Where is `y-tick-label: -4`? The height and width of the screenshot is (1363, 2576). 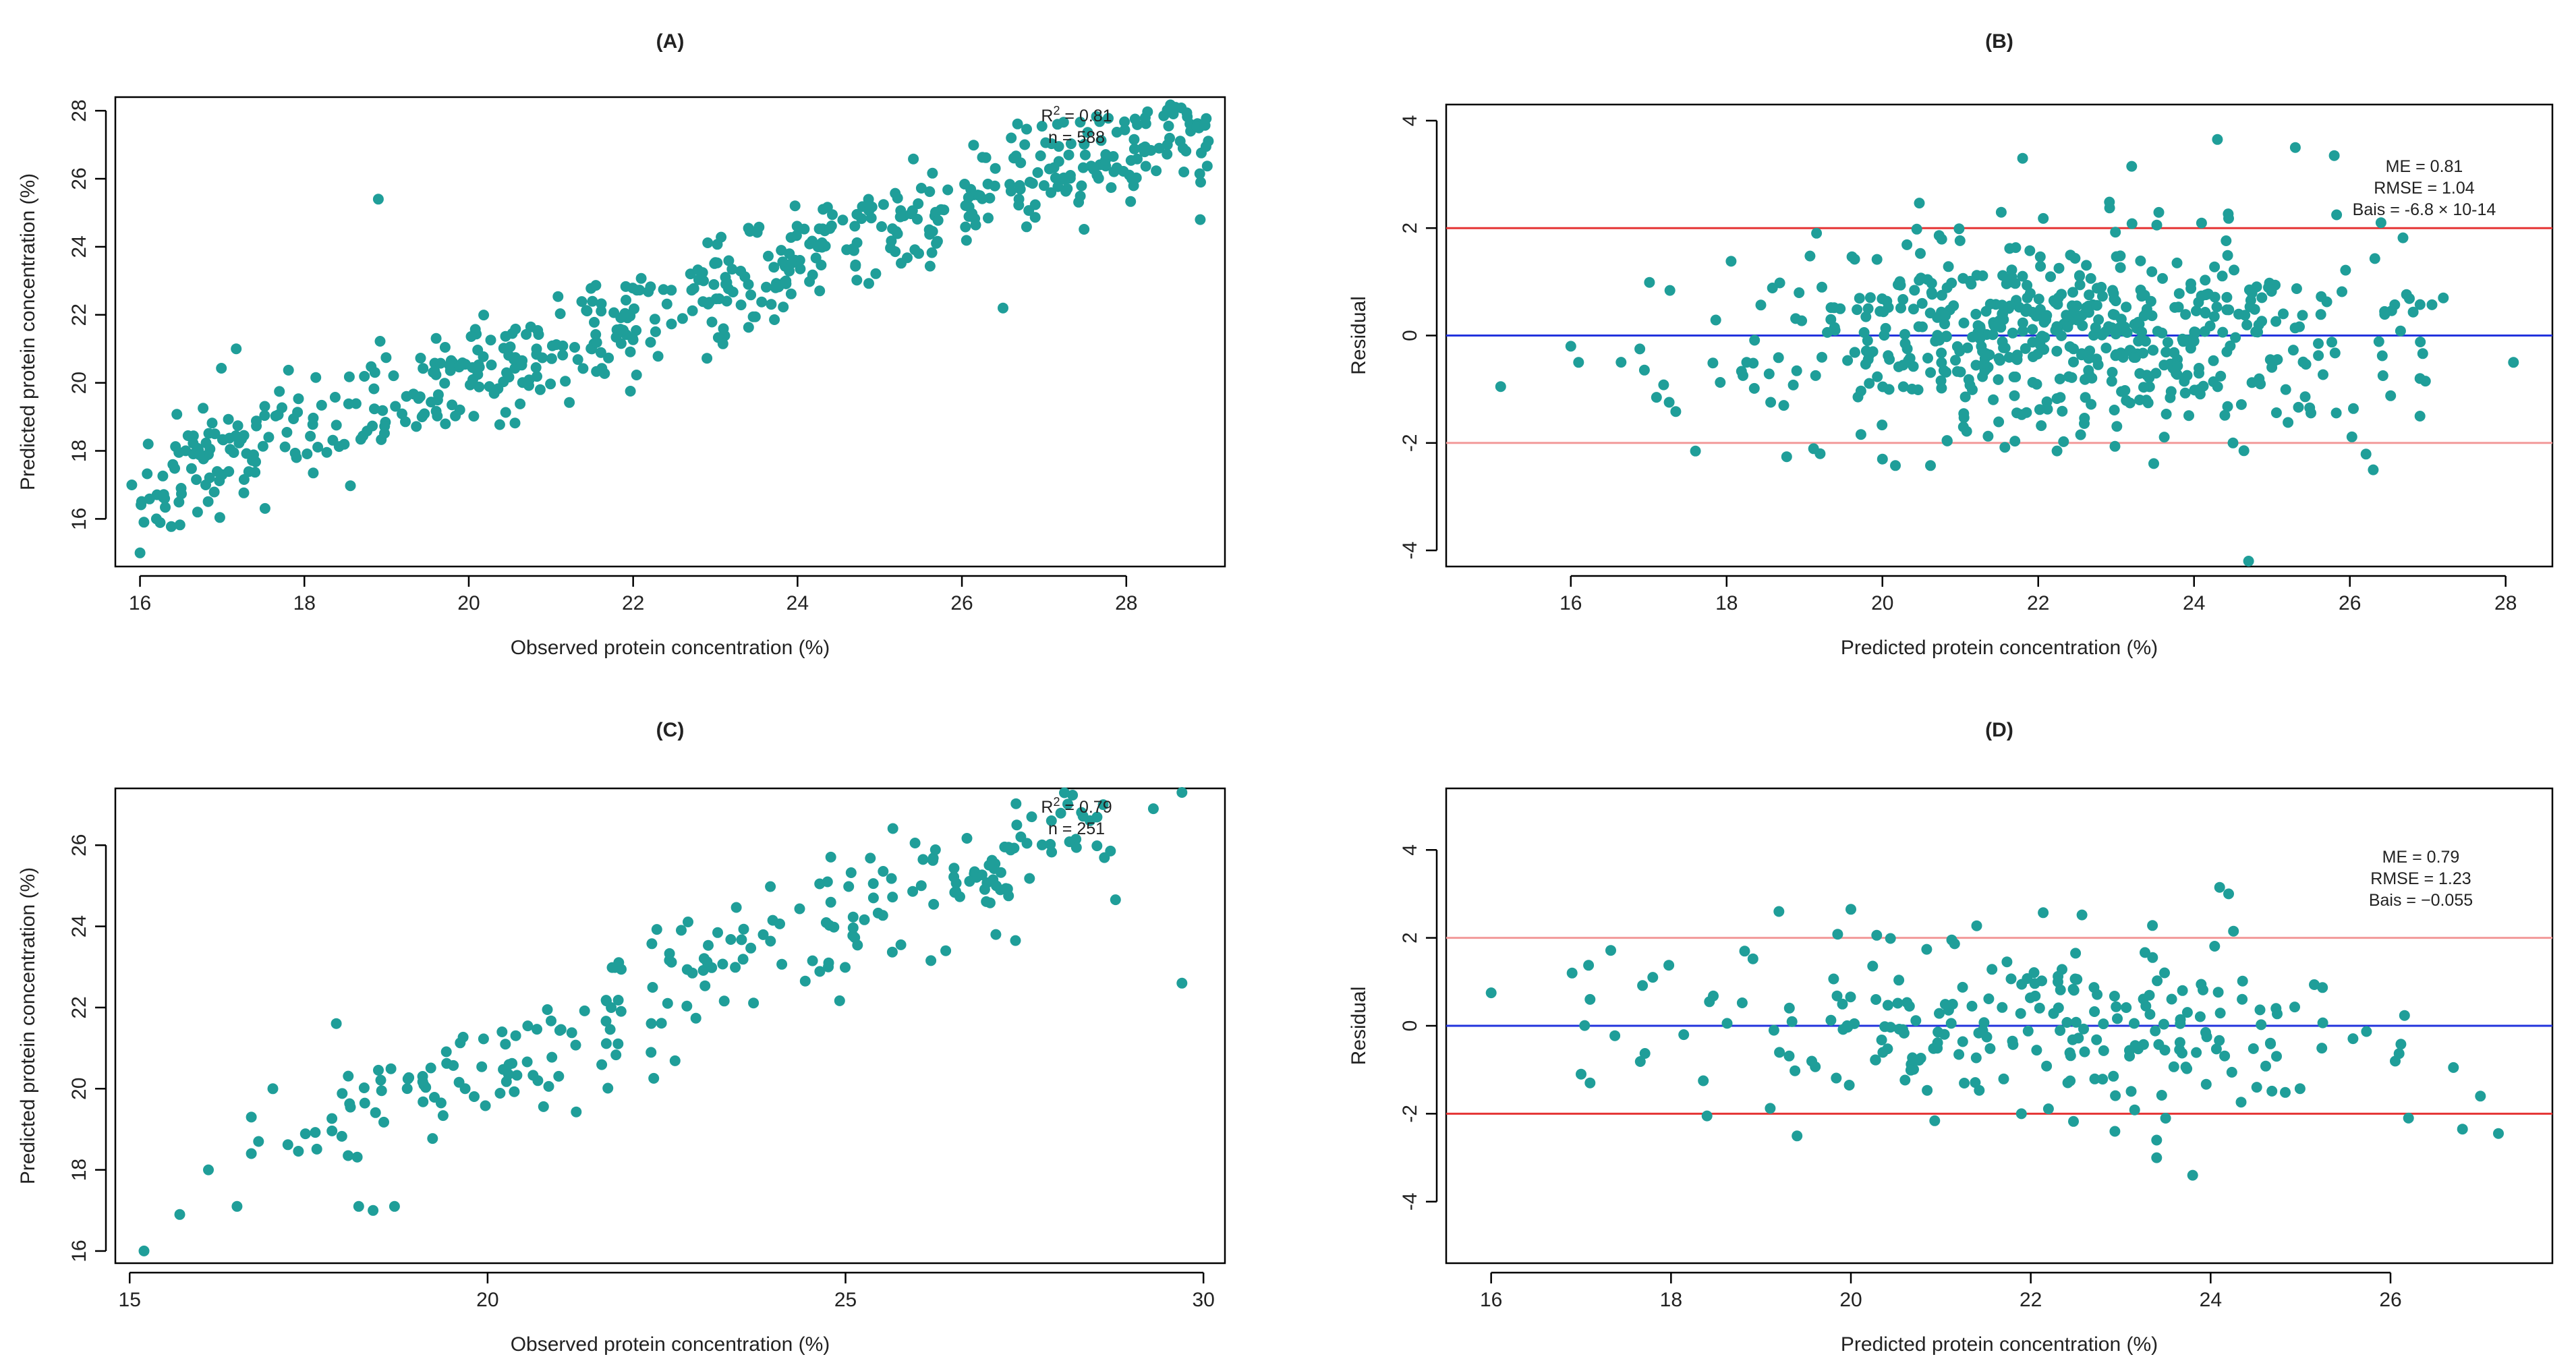
y-tick-label: -4 is located at coordinates (1410, 1201).